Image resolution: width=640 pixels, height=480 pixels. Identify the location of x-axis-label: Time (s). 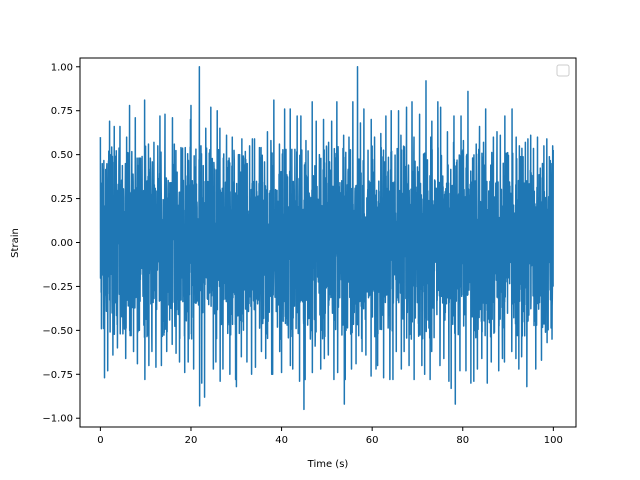
(328, 464).